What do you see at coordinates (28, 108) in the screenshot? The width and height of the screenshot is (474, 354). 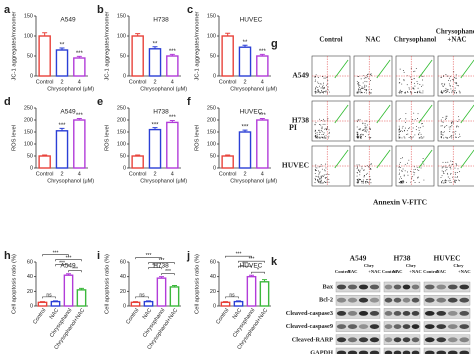 I see `y-tick-label: 250` at bounding box center [28, 108].